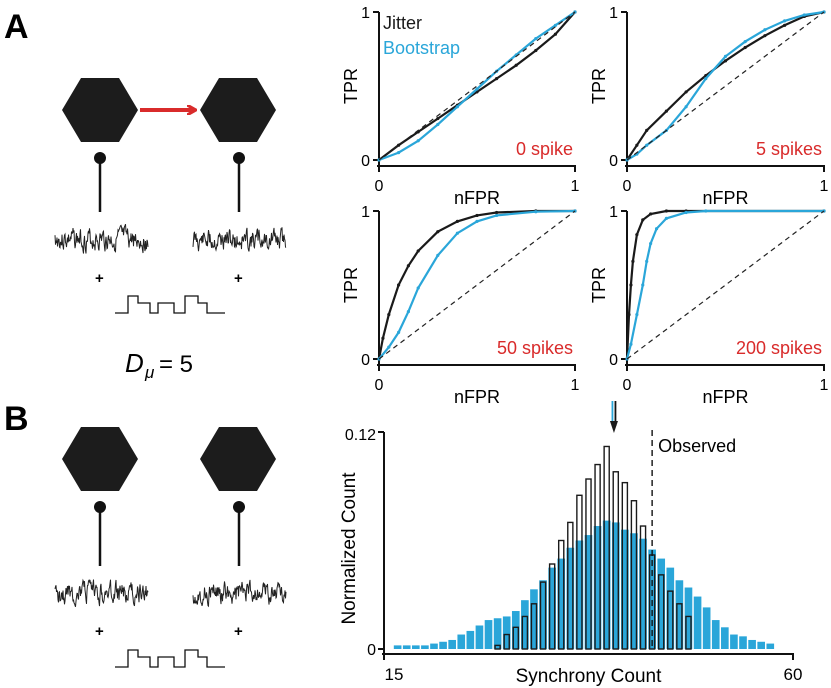  Describe the element at coordinates (394, 674) in the screenshot. I see `x-tick-label: 15` at that location.